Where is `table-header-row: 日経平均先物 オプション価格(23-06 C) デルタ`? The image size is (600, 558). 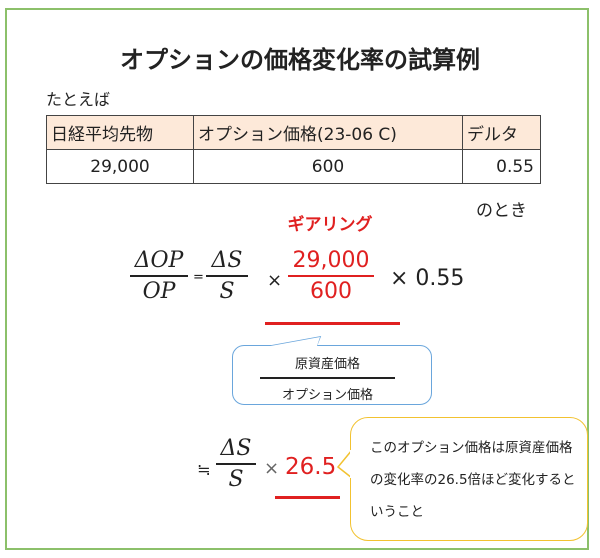 table-header-row: 日経平均先物 オプション価格(23-06 C) デルタ is located at coordinates (293, 132).